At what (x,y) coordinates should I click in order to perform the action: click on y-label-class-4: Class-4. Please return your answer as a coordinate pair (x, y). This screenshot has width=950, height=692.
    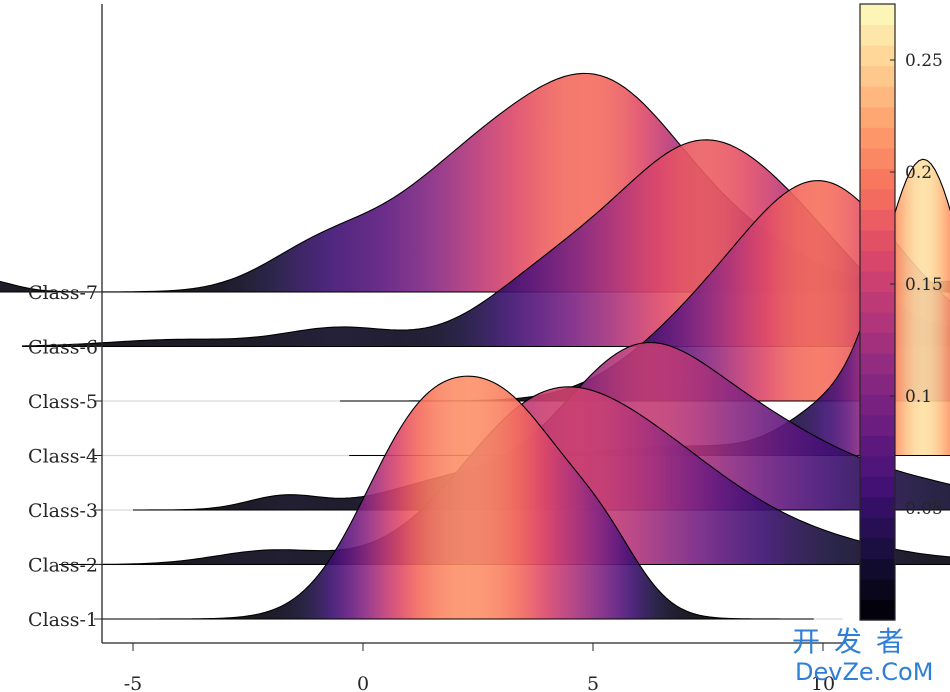
    Looking at the image, I should click on (63, 457).